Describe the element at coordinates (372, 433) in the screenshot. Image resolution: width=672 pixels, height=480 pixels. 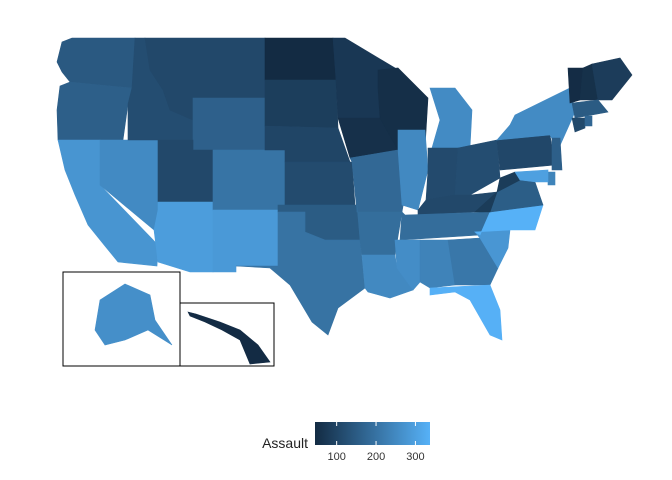
I see `legend-colorbar` at that location.